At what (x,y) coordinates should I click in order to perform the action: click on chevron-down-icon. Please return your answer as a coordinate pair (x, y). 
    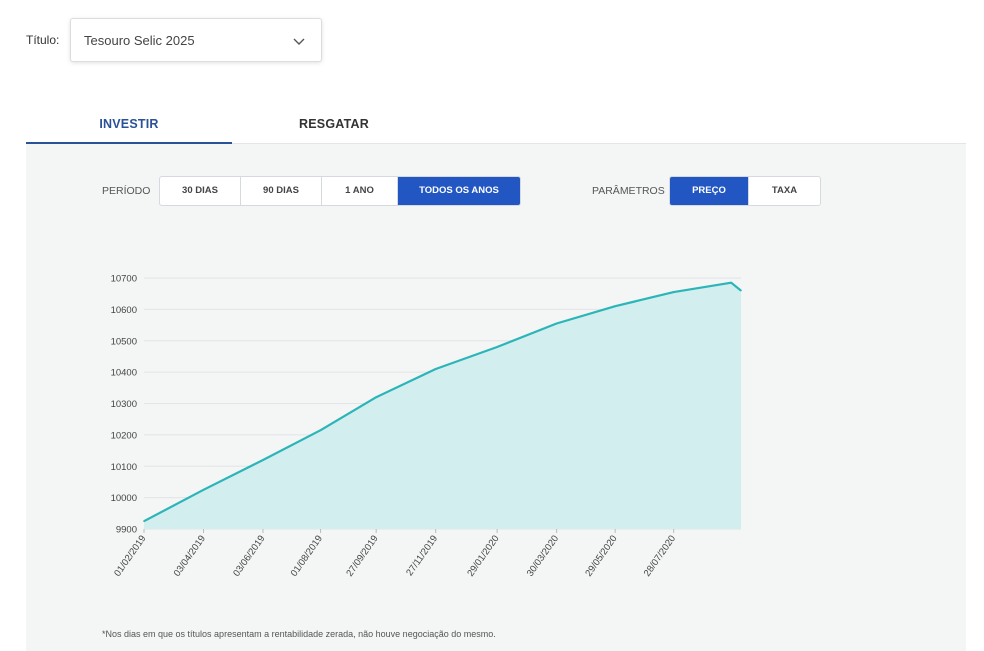
    Looking at the image, I should click on (299, 41).